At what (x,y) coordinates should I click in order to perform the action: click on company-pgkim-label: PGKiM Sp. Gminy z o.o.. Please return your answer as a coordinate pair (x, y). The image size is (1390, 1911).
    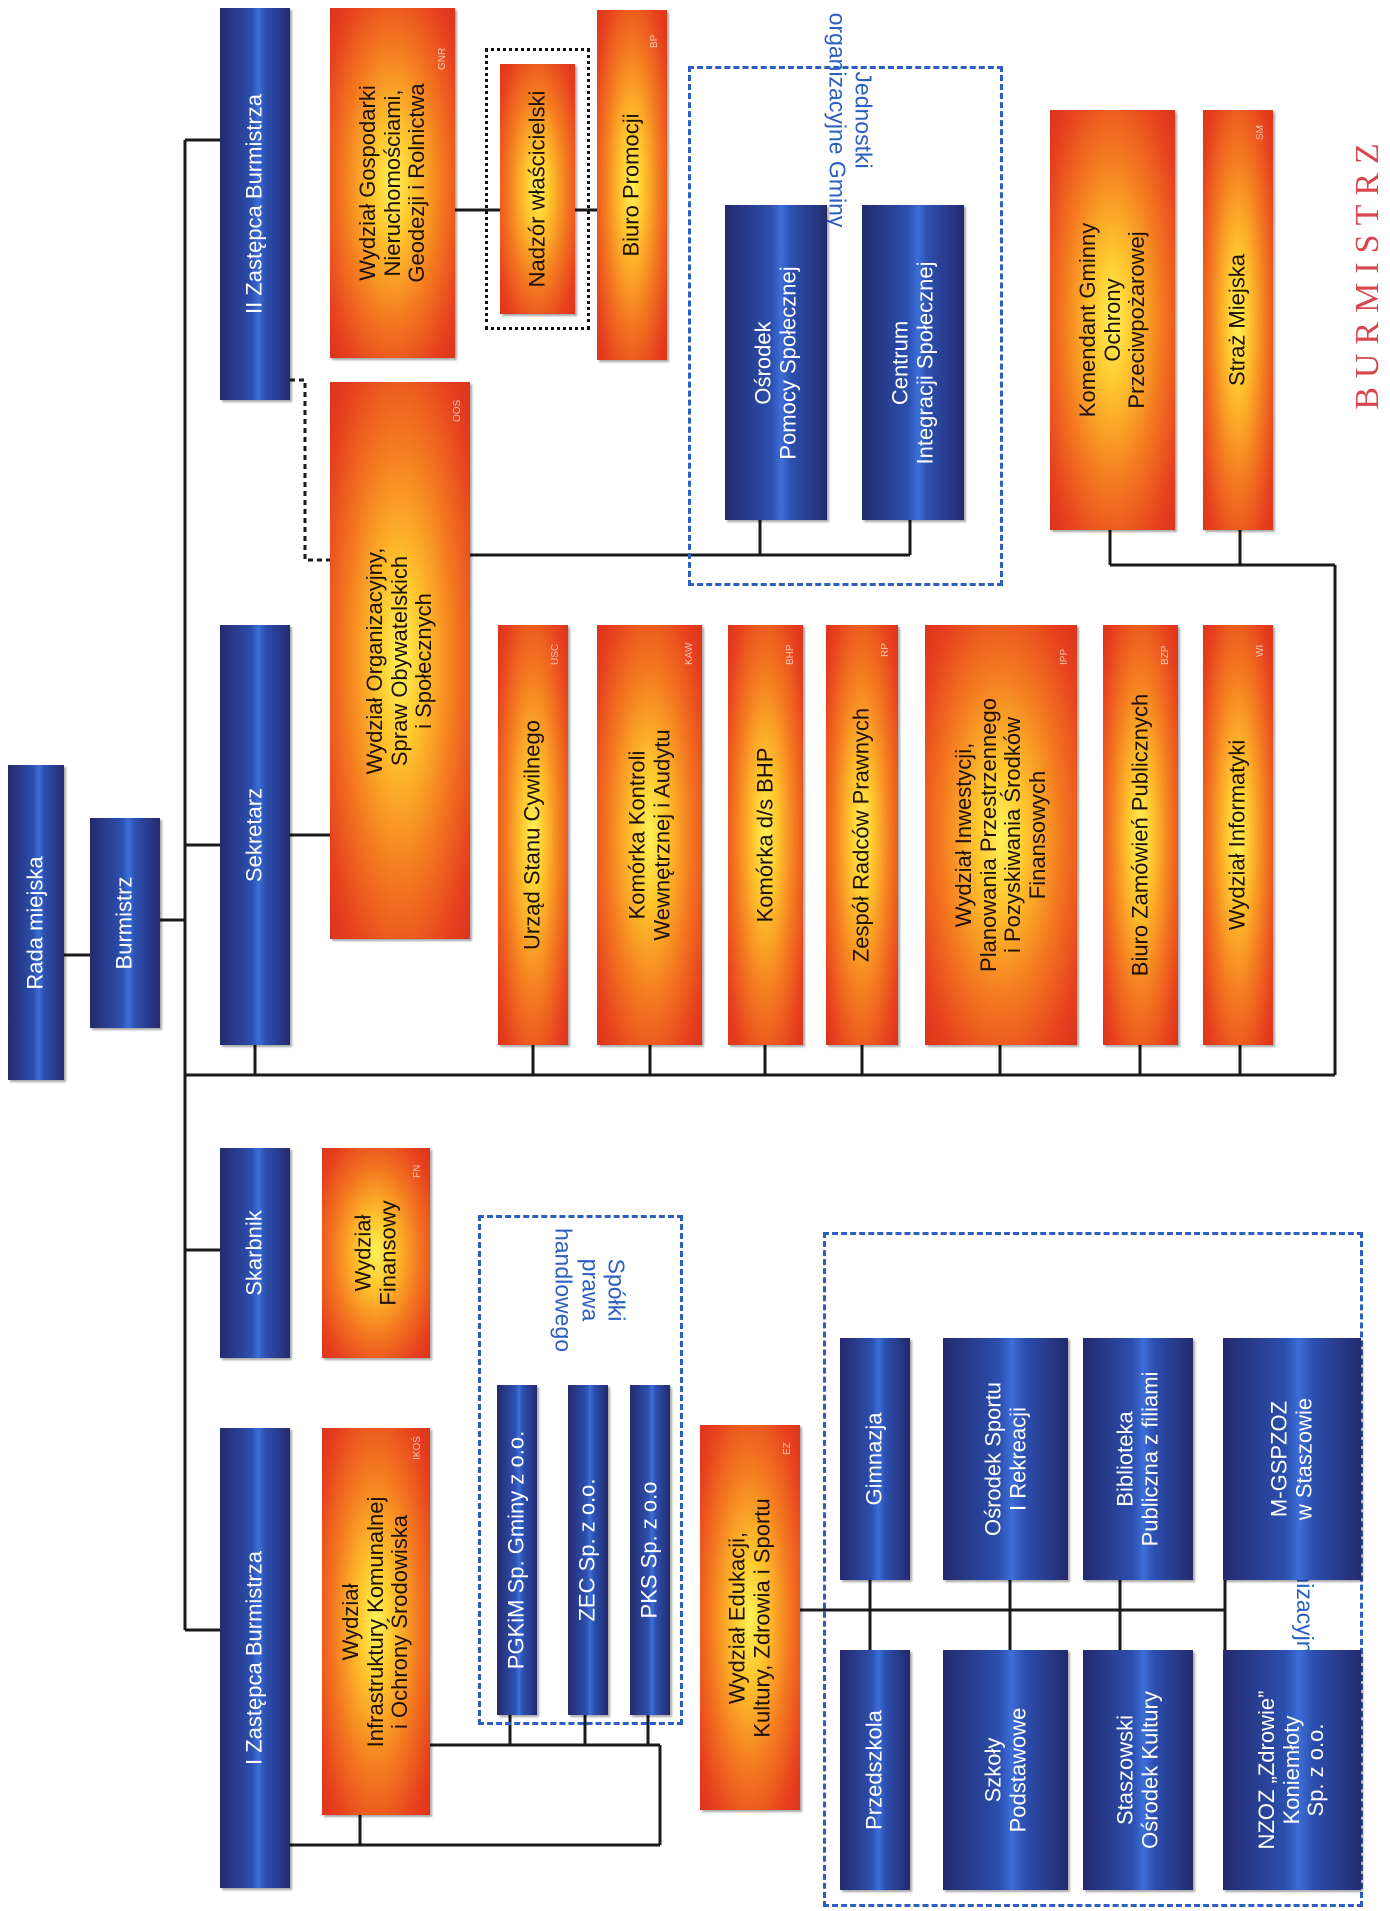
    Looking at the image, I should click on (516, 1550).